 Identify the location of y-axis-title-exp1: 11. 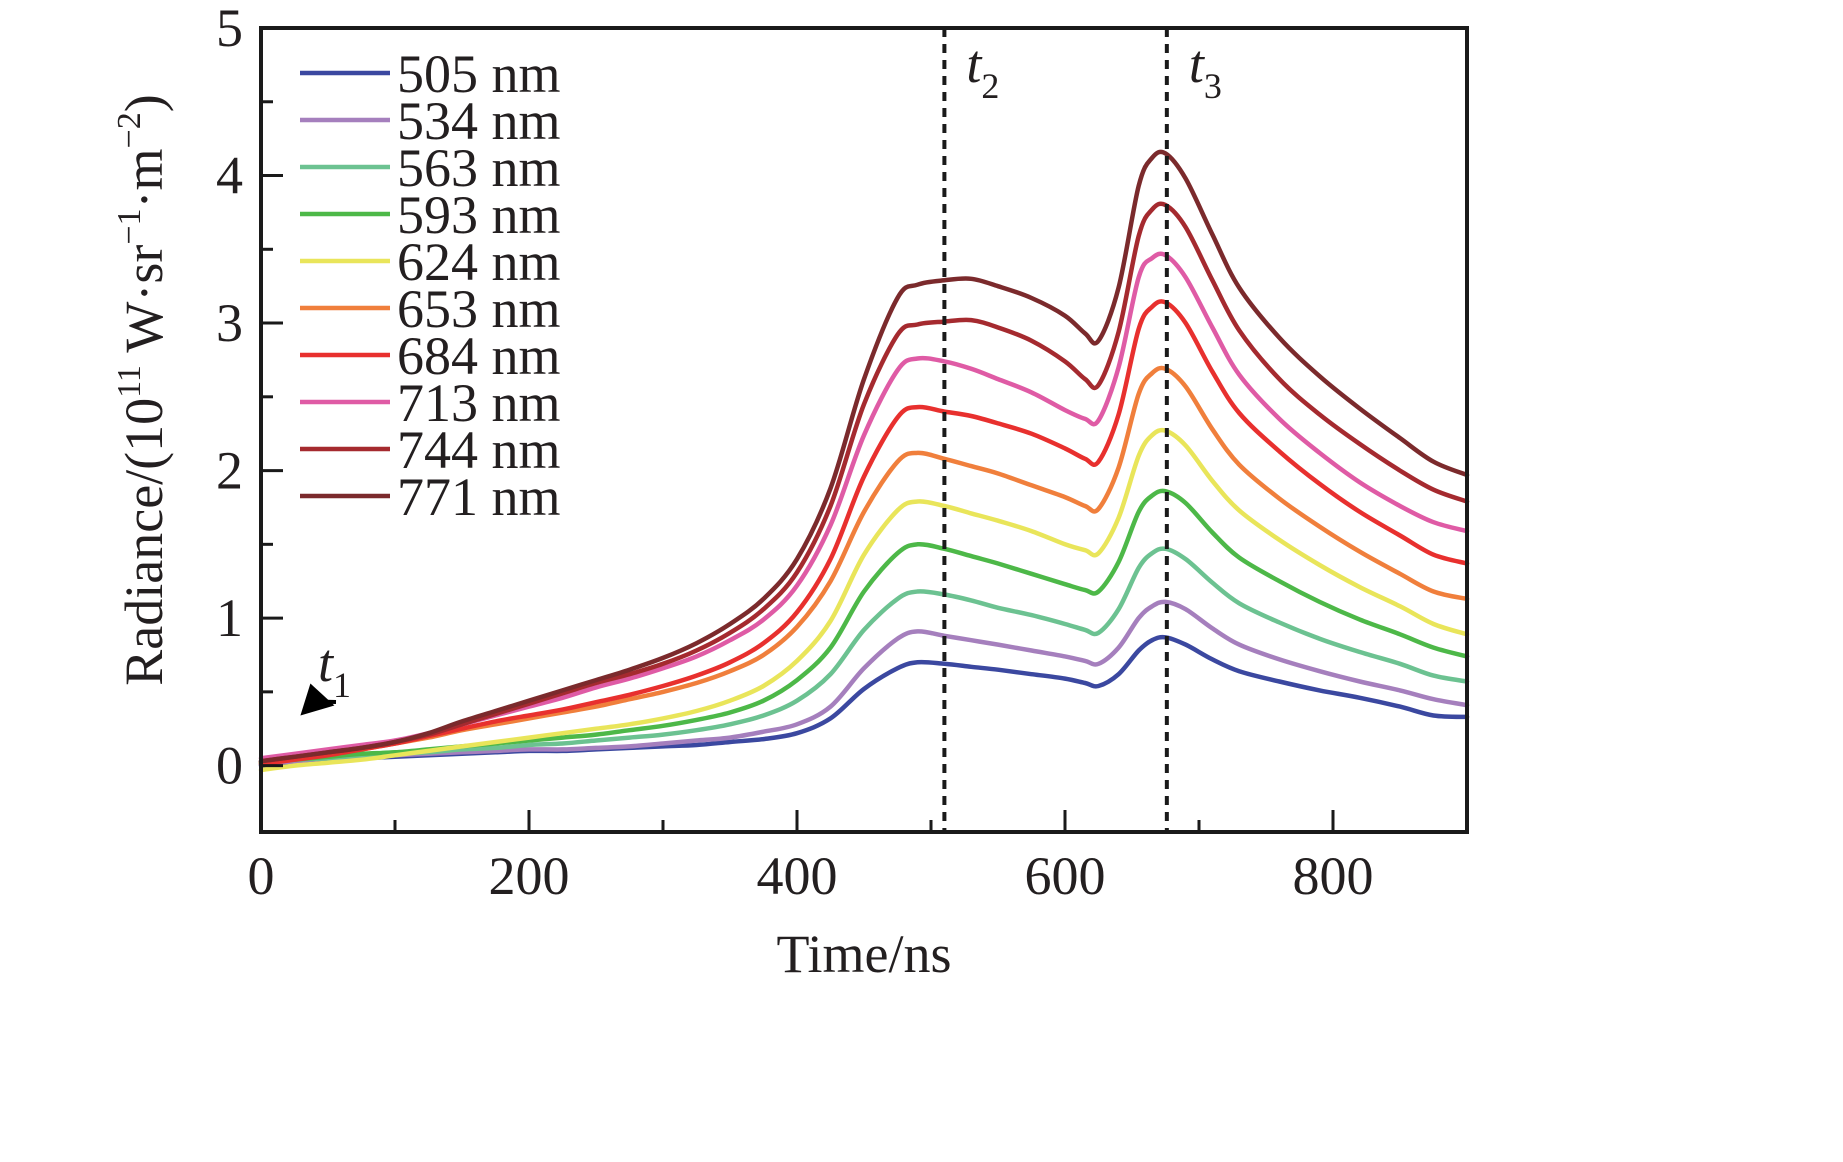
(129, 381).